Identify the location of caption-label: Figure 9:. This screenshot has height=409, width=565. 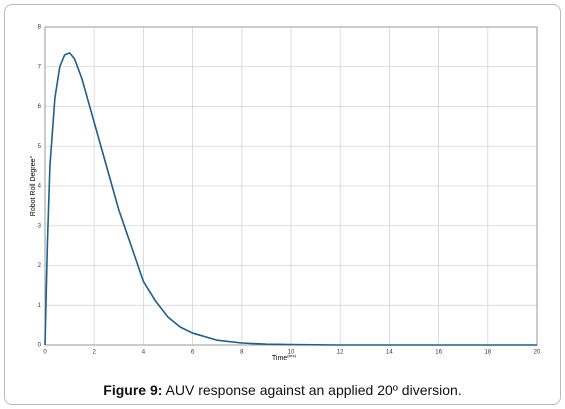
(133, 390).